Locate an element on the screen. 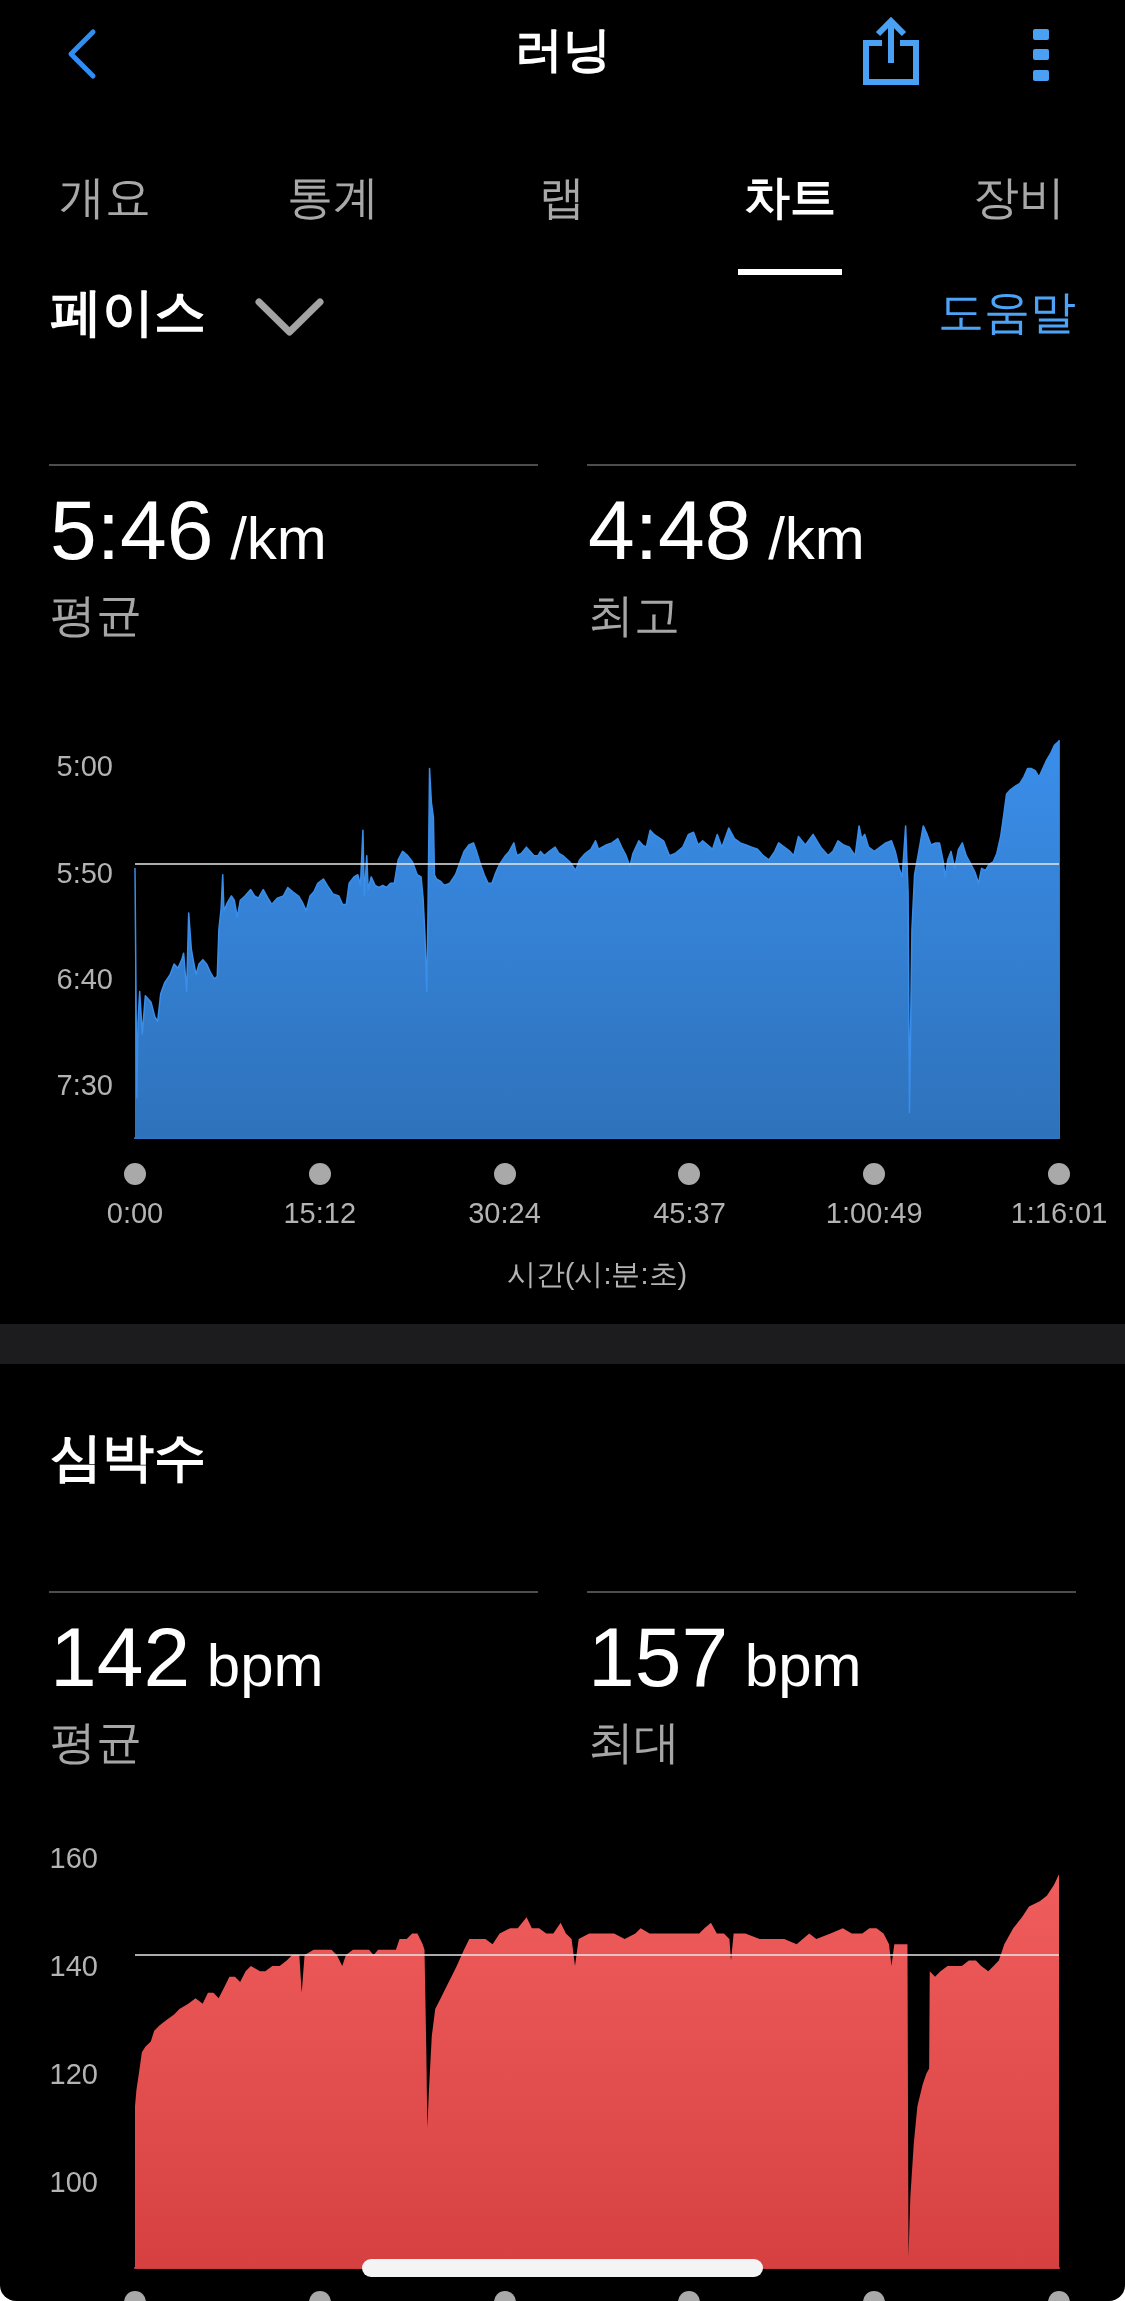  text: 차트 is located at coordinates (790, 197).